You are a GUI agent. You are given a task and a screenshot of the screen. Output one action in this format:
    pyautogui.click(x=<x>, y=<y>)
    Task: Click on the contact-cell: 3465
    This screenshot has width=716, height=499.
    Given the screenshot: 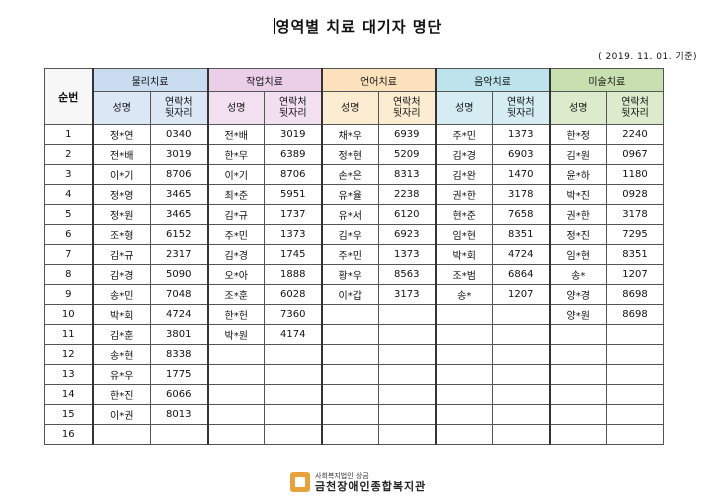 What is the action you would take?
    pyautogui.click(x=179, y=194)
    